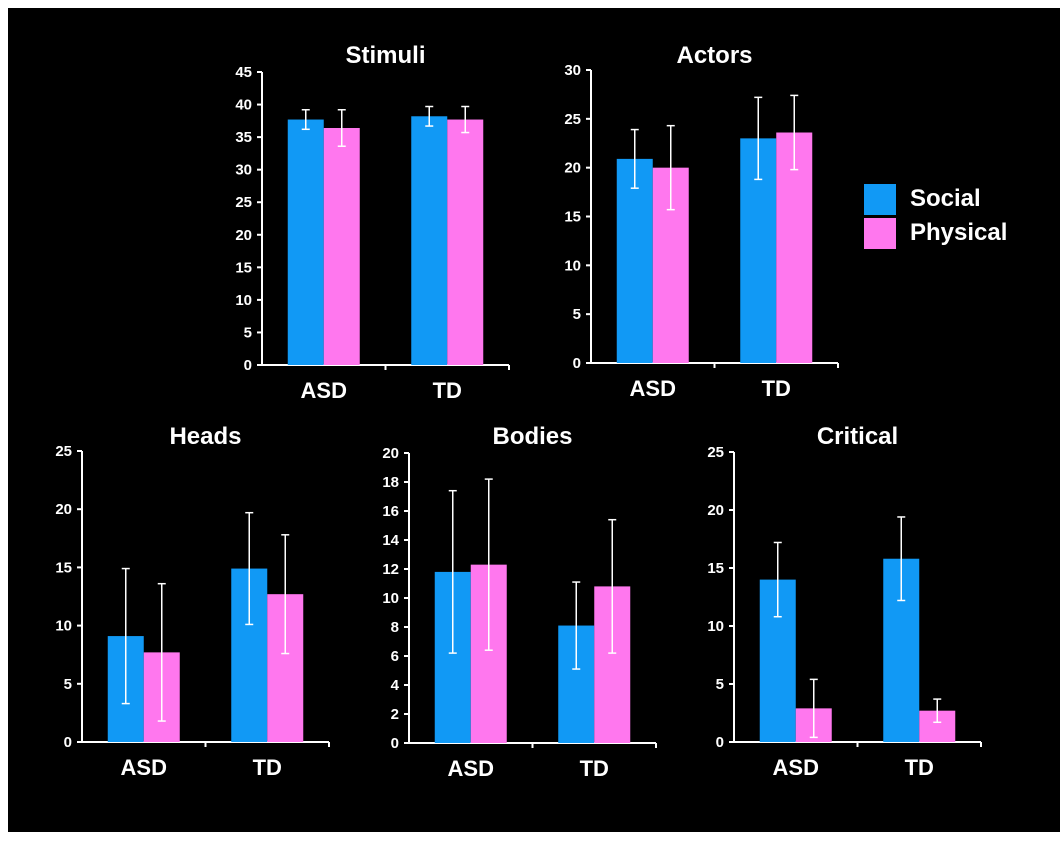  Describe the element at coordinates (385, 55) in the screenshot. I see `chart-title: Stimuli` at that location.